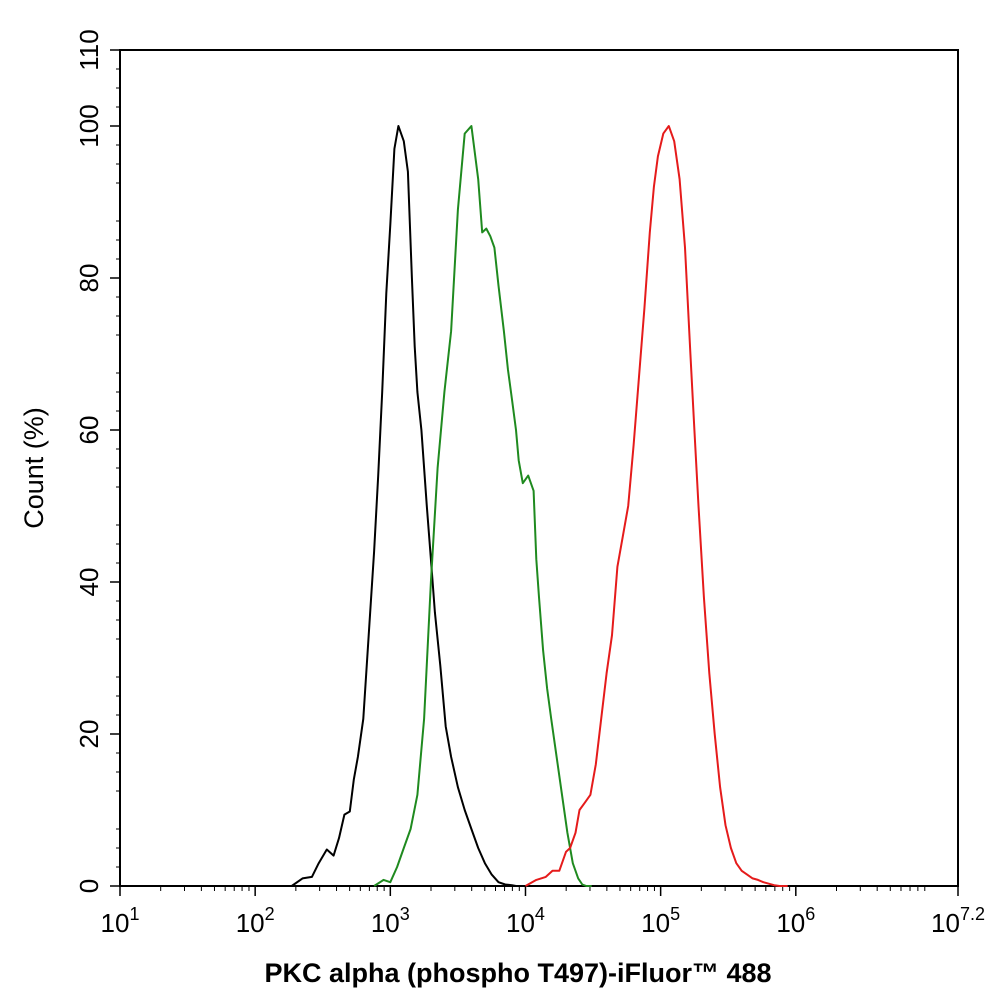 Image resolution: width=994 pixels, height=1002 pixels. Describe the element at coordinates (89, 278) in the screenshot. I see `y-tick-label-4: 80` at that location.